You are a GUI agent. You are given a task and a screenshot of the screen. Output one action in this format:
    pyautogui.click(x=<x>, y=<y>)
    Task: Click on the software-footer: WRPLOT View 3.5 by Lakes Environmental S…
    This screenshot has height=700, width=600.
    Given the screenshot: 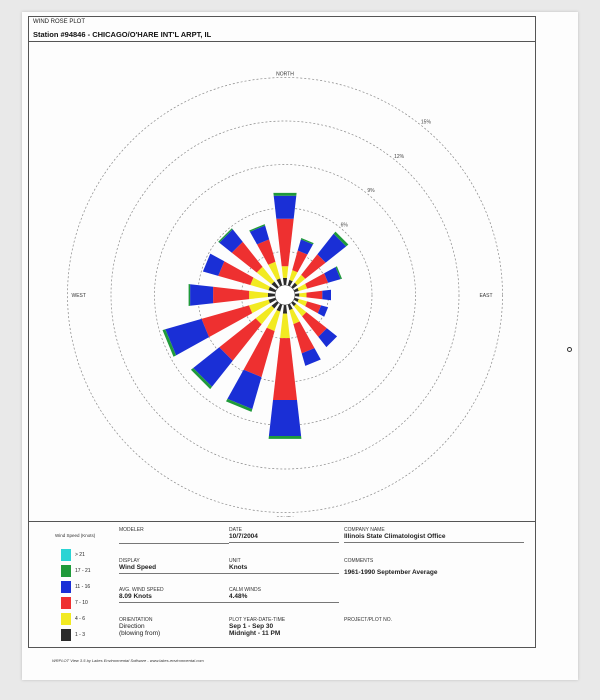 What is the action you would take?
    pyautogui.click(x=128, y=660)
    